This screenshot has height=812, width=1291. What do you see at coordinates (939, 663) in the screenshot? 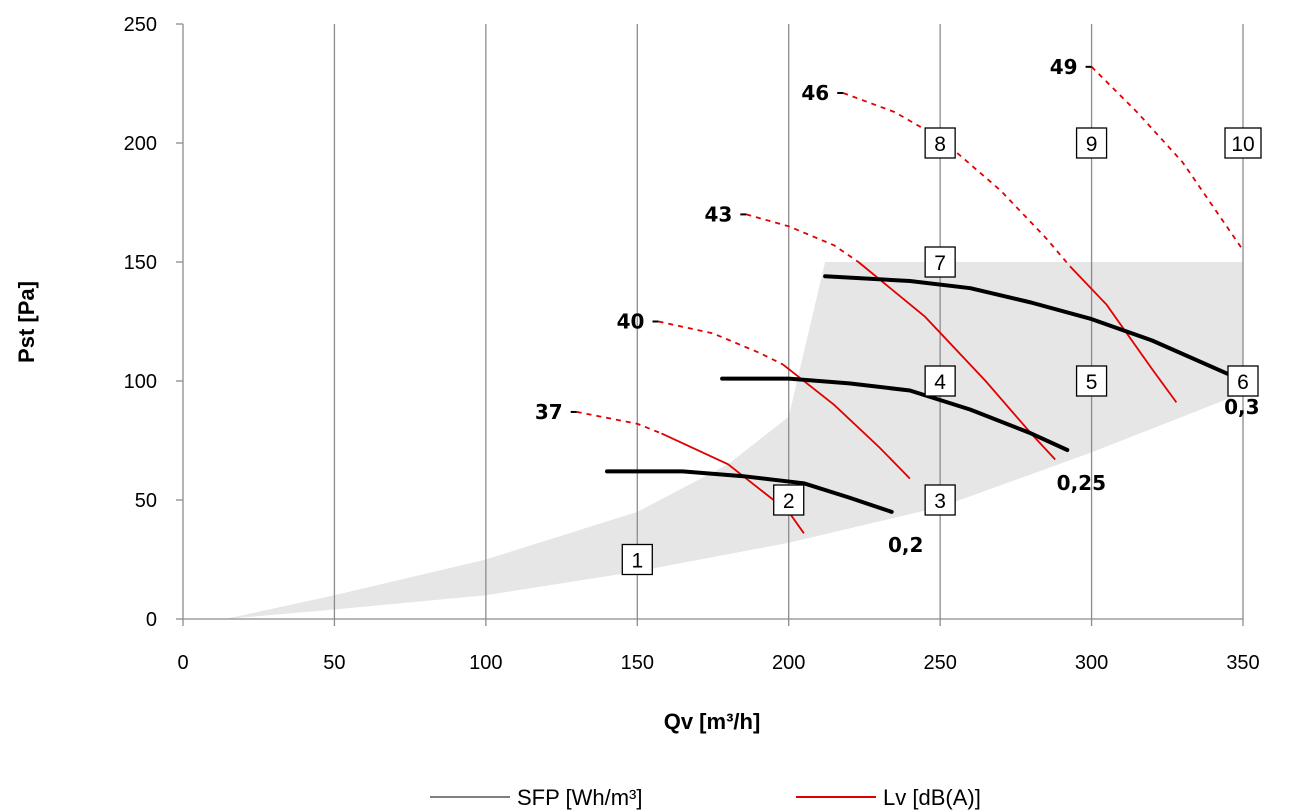
I see `x-tick-label-250: 250` at bounding box center [939, 663].